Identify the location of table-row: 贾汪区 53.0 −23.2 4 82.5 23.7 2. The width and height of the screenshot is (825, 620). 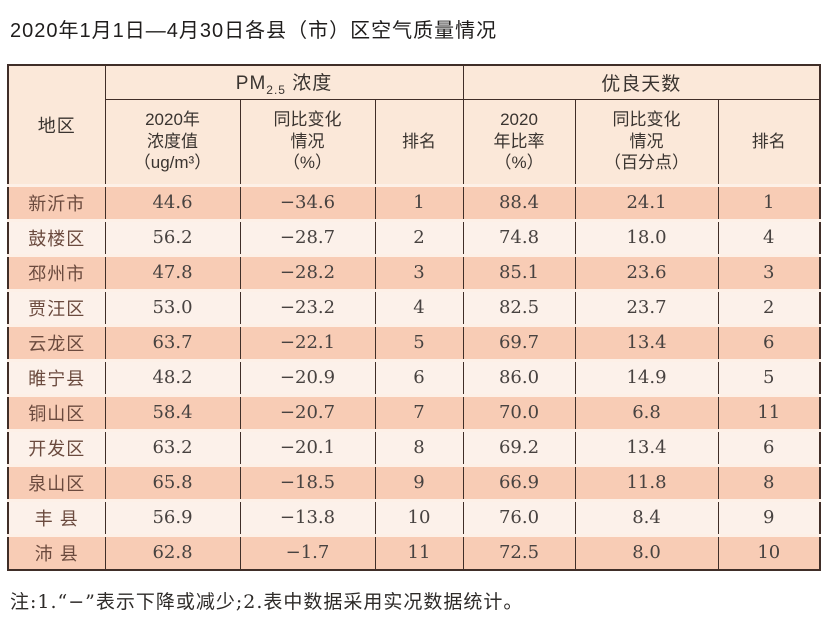
(414, 306).